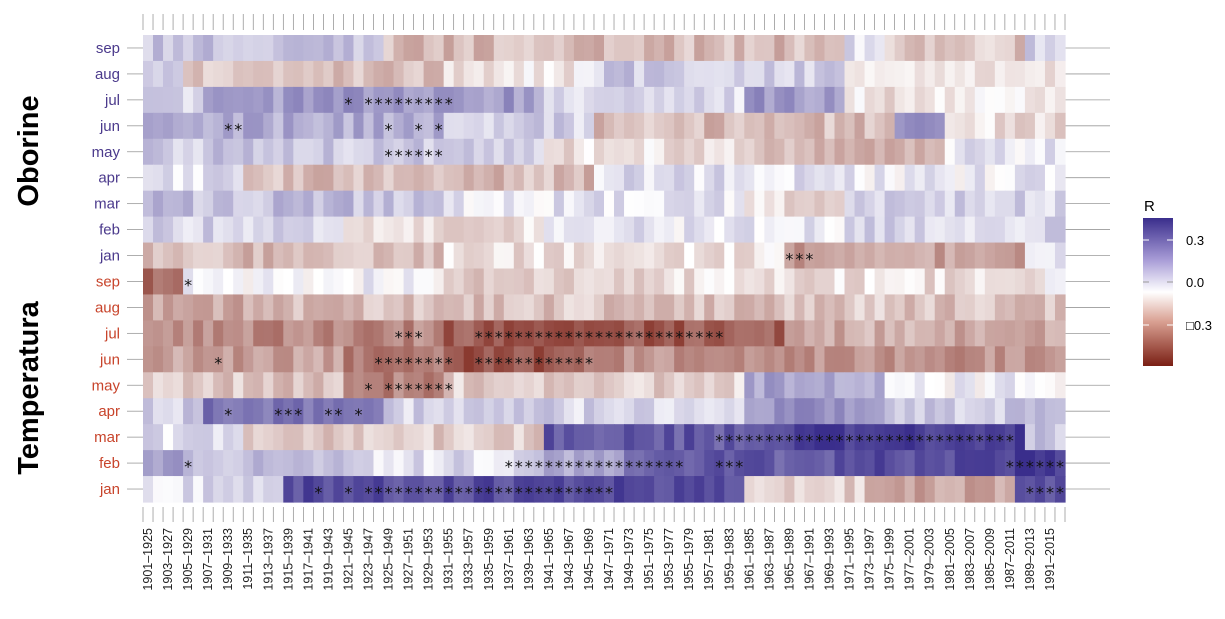 The image size is (1225, 619). What do you see at coordinates (107, 437) in the screenshot?
I see `row-label: mar` at bounding box center [107, 437].